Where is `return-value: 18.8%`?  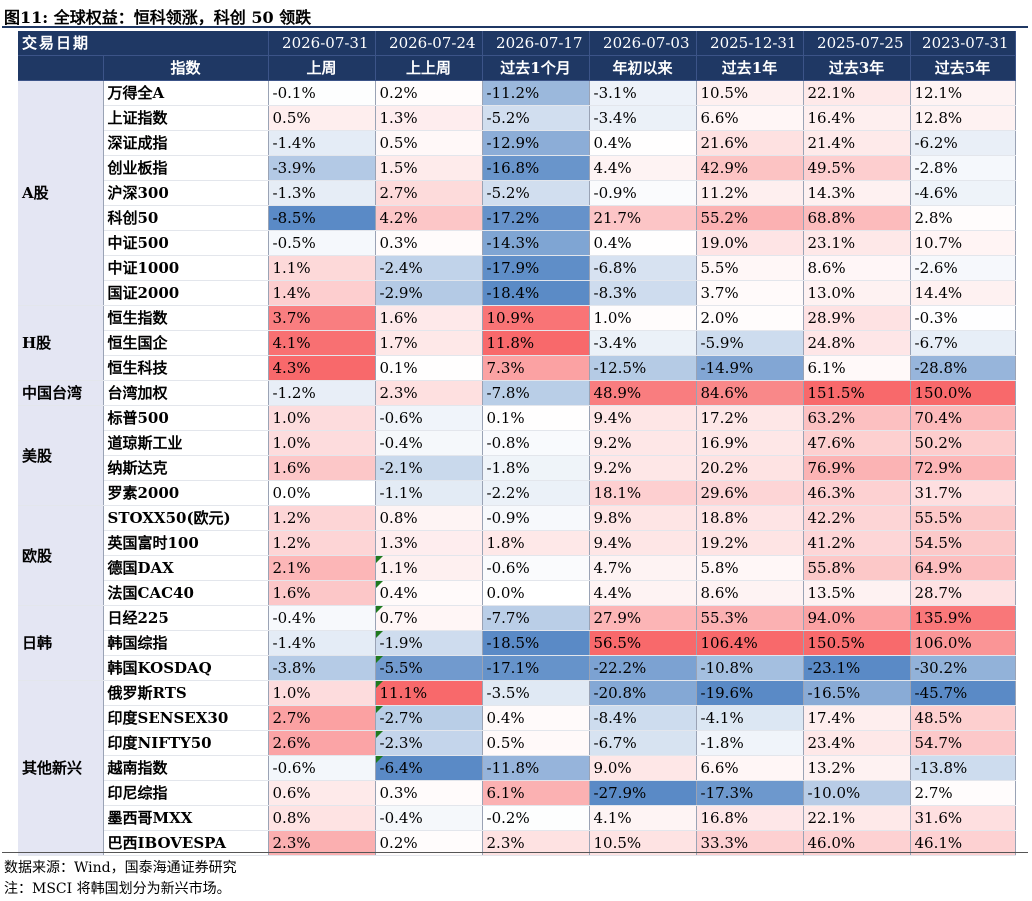
return-value: 18.8% is located at coordinates (724, 518).